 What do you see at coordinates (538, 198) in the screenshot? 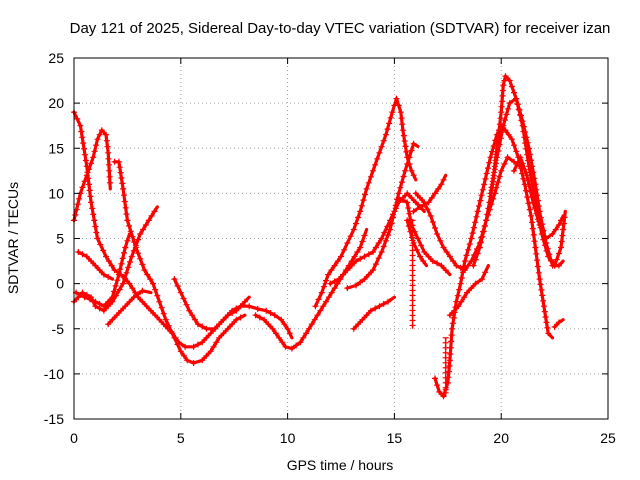
I see `series-sat-v` at bounding box center [538, 198].